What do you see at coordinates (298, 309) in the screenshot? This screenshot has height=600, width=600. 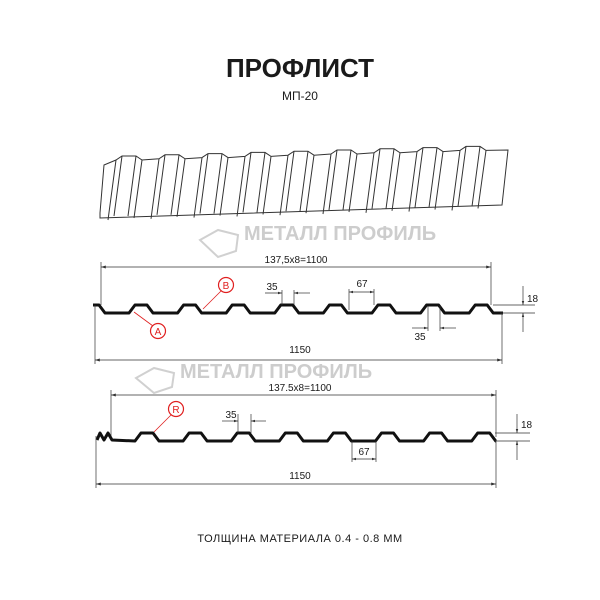 I see `profile-line` at bounding box center [298, 309].